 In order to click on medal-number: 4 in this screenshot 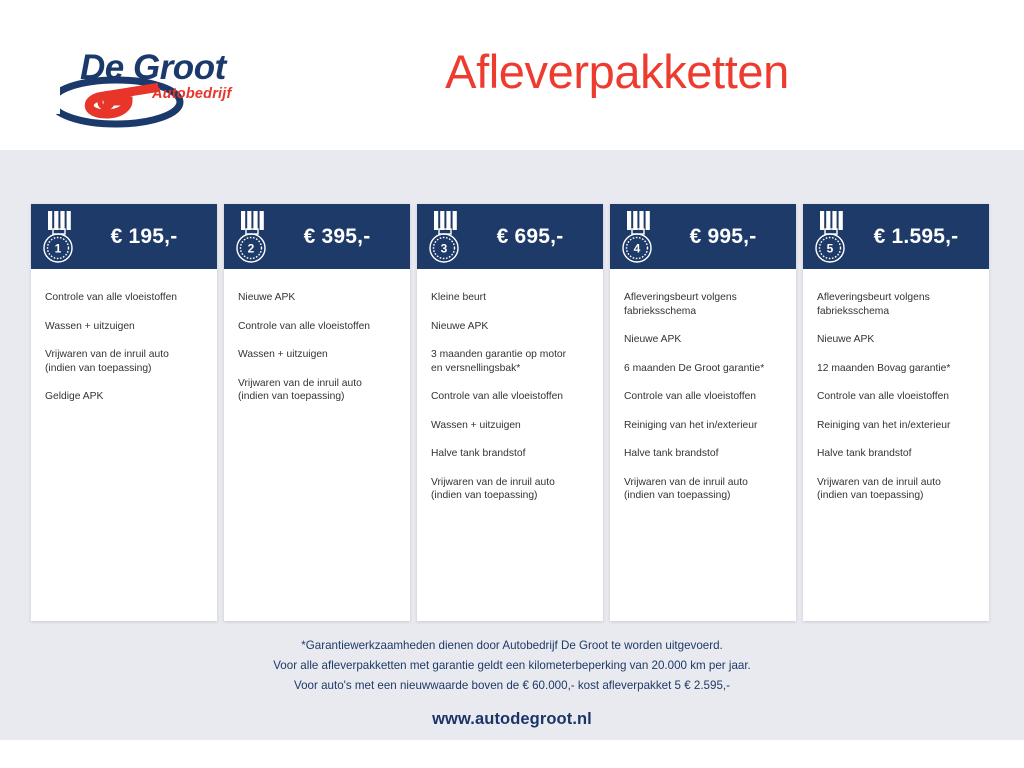, I will do `click(637, 248)`.